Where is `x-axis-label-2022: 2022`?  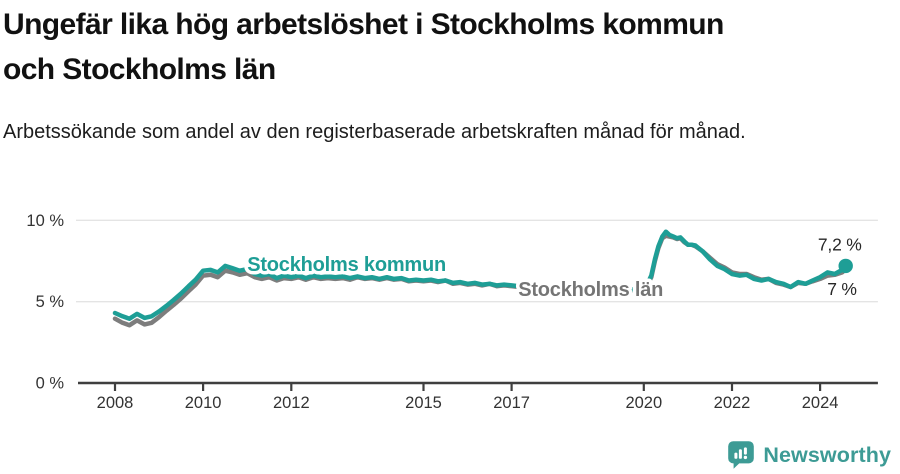 x-axis-label-2022: 2022 is located at coordinates (732, 403).